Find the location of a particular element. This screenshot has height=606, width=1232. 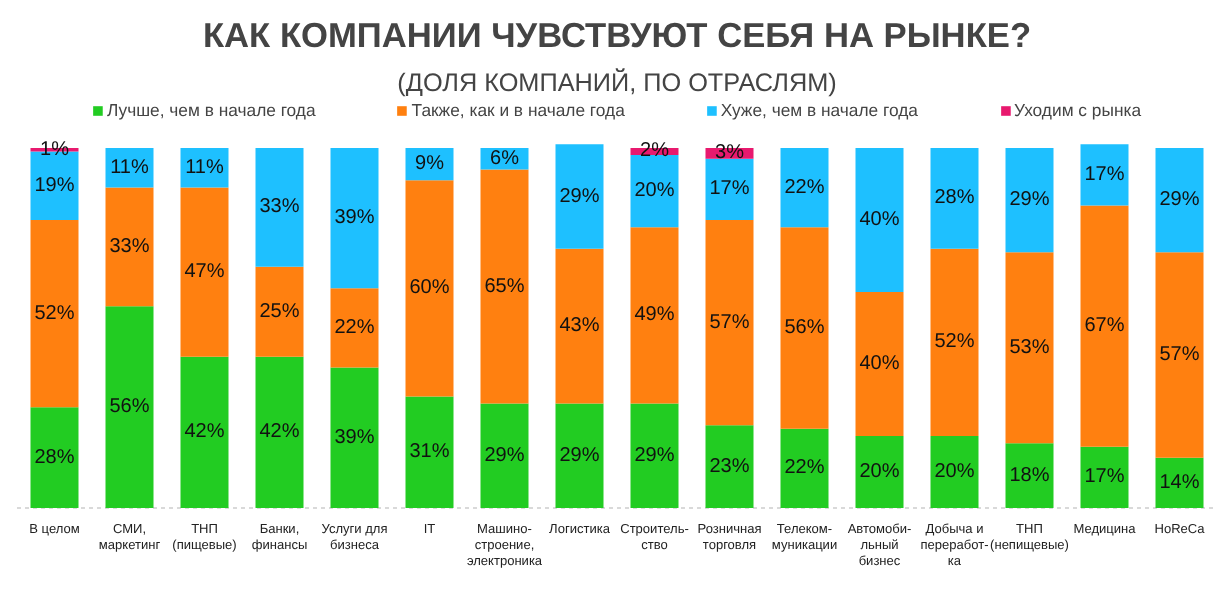

data-label: 31% is located at coordinates (429, 452).